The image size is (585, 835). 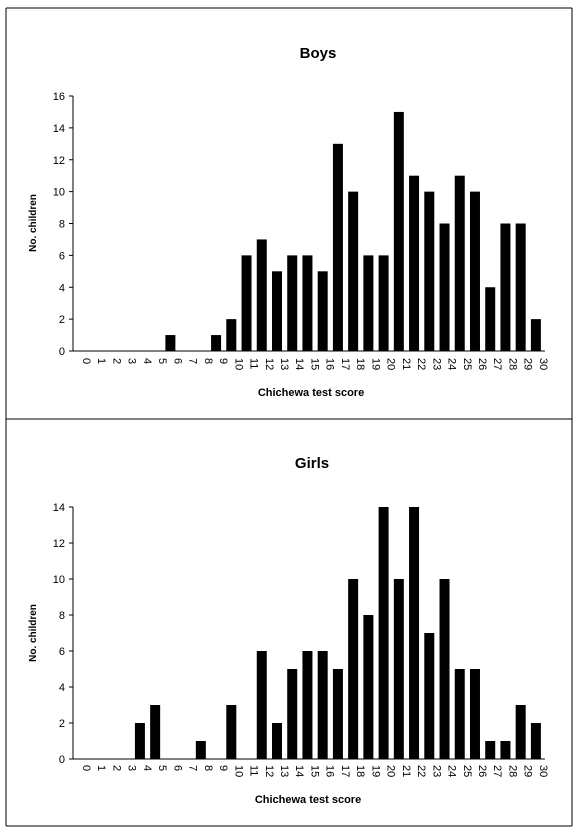 What do you see at coordinates (299, 364) in the screenshot?
I see `x-tick-label: 14` at bounding box center [299, 364].